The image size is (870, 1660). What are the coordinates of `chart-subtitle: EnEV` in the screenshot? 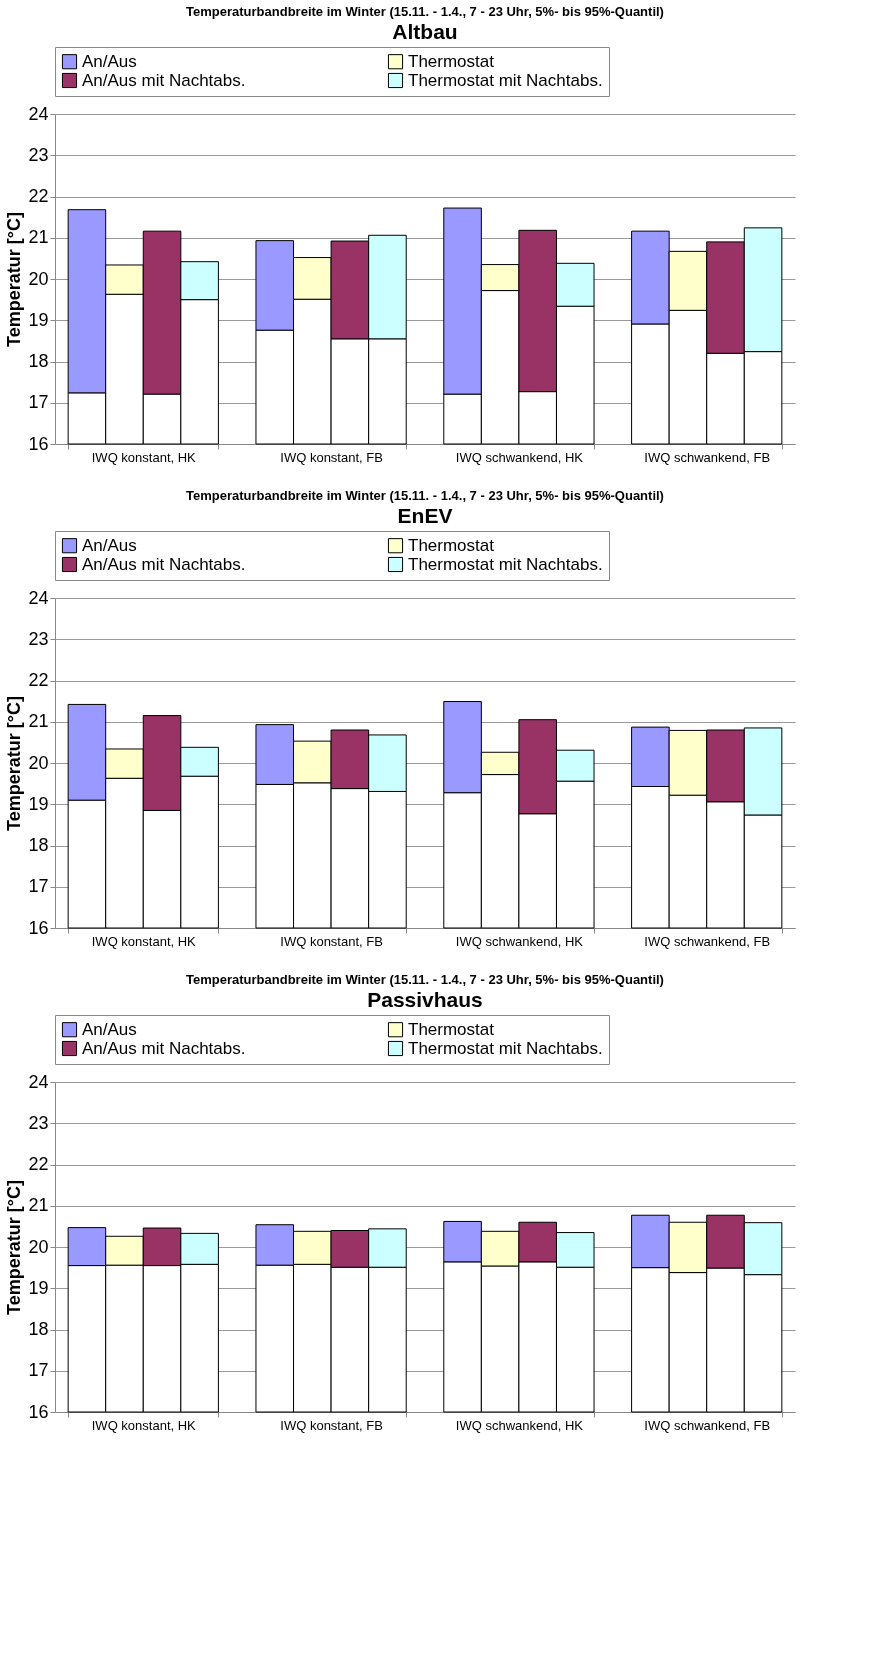 It's located at (425, 515).